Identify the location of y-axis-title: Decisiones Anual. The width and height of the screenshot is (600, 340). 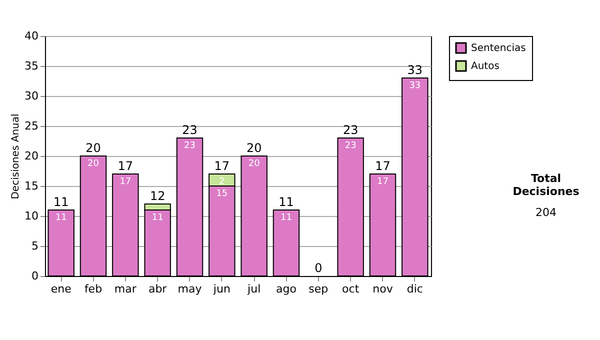
(16, 157).